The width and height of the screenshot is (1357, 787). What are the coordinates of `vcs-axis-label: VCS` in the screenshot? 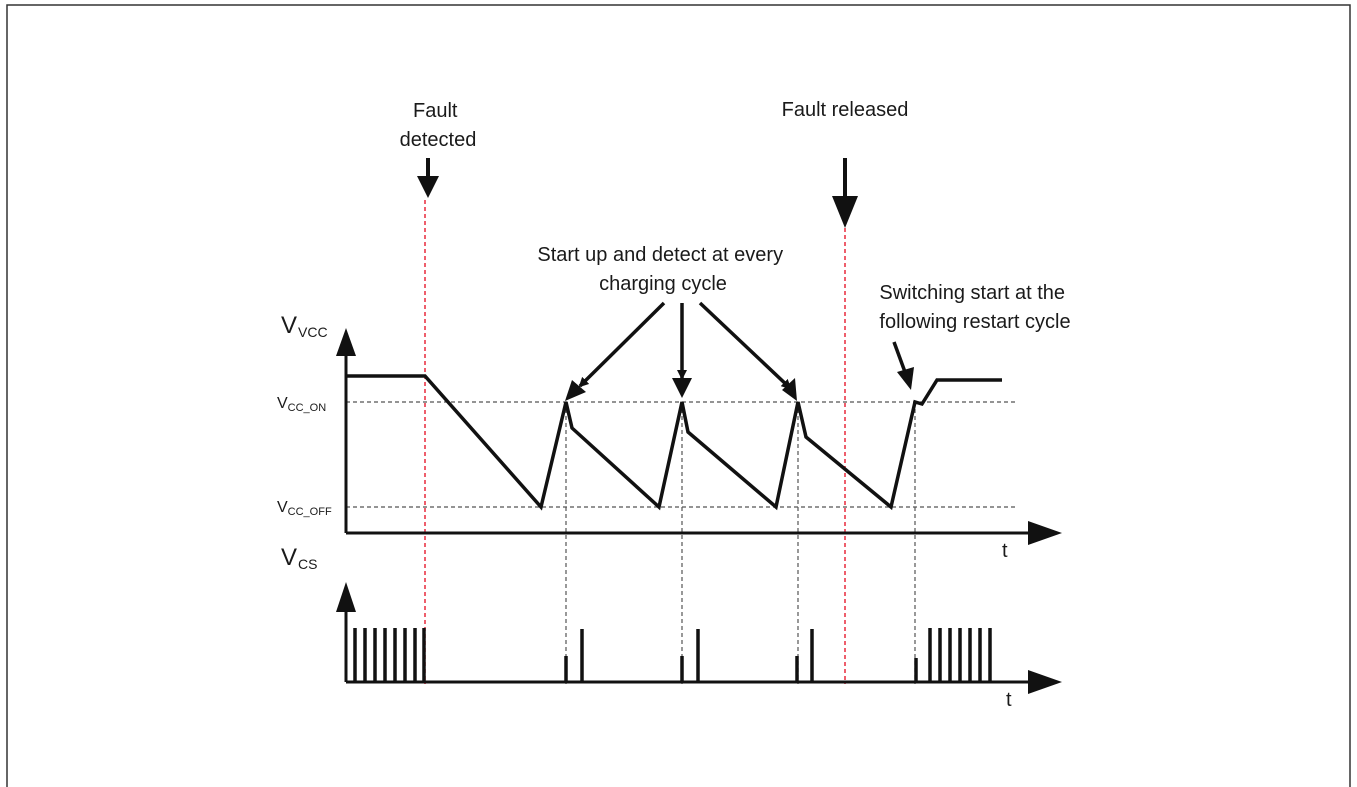 It's located at (299, 558).